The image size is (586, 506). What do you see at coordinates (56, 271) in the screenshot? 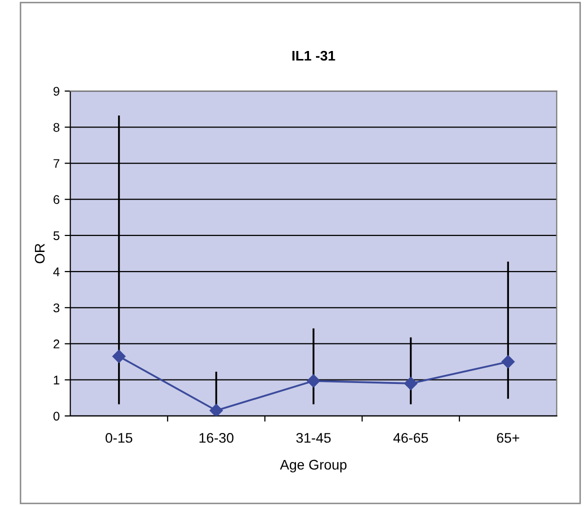
I see `y-tick-label: 4` at bounding box center [56, 271].